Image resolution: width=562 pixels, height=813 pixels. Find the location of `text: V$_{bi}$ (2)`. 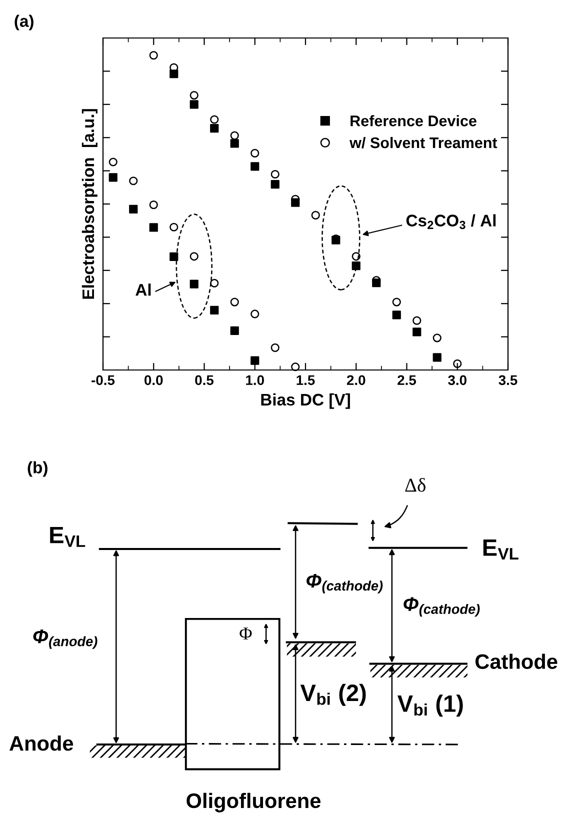

text: V$_{bi}$ (2) is located at coordinates (333, 695).